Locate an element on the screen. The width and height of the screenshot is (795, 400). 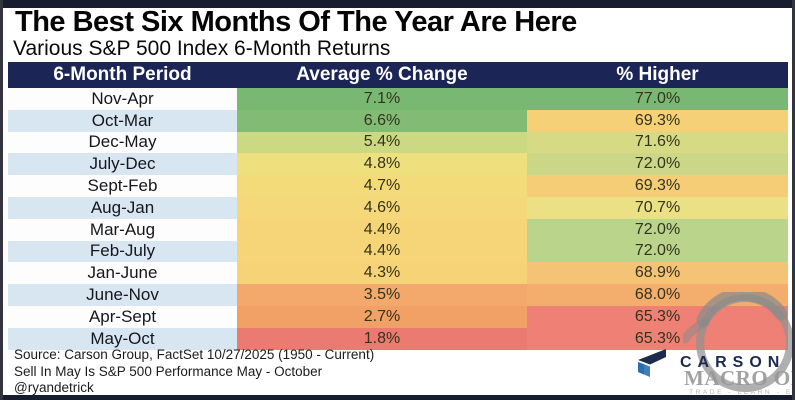
table-row: July-Dec 4.8% 72.0% is located at coordinates (398, 164).